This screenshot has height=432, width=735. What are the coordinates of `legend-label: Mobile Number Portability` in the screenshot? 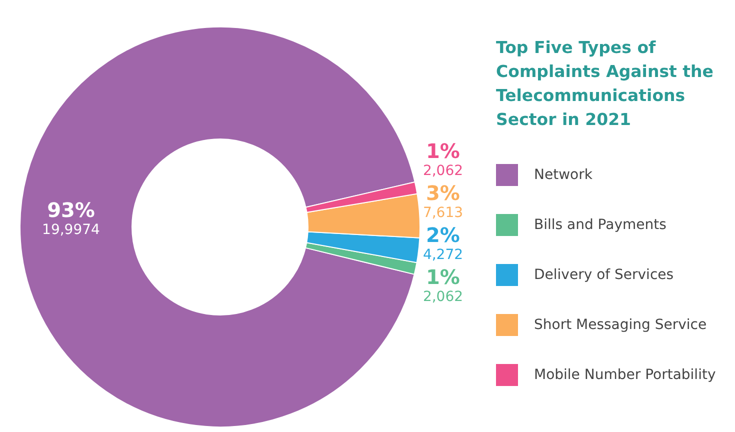 It's located at (625, 375).